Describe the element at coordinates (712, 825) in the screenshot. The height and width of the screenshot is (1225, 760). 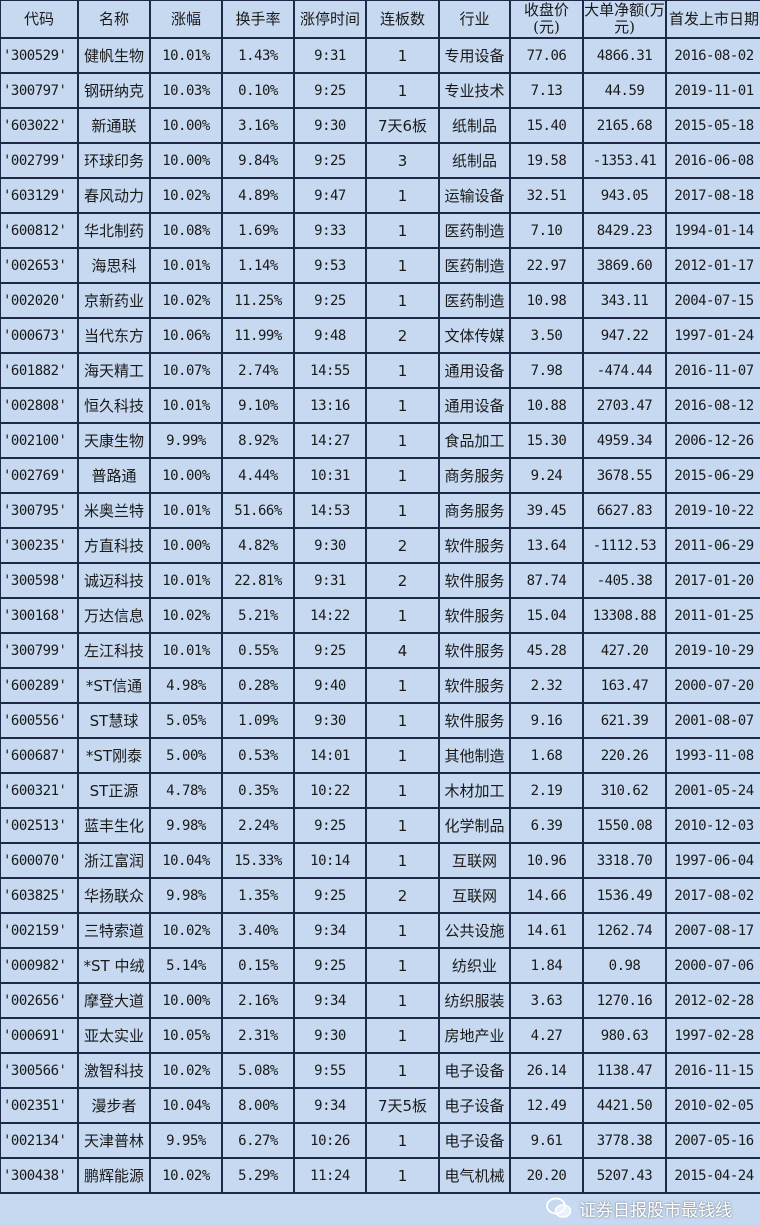
I see `cell-listing-date: 2010-12-03` at that location.